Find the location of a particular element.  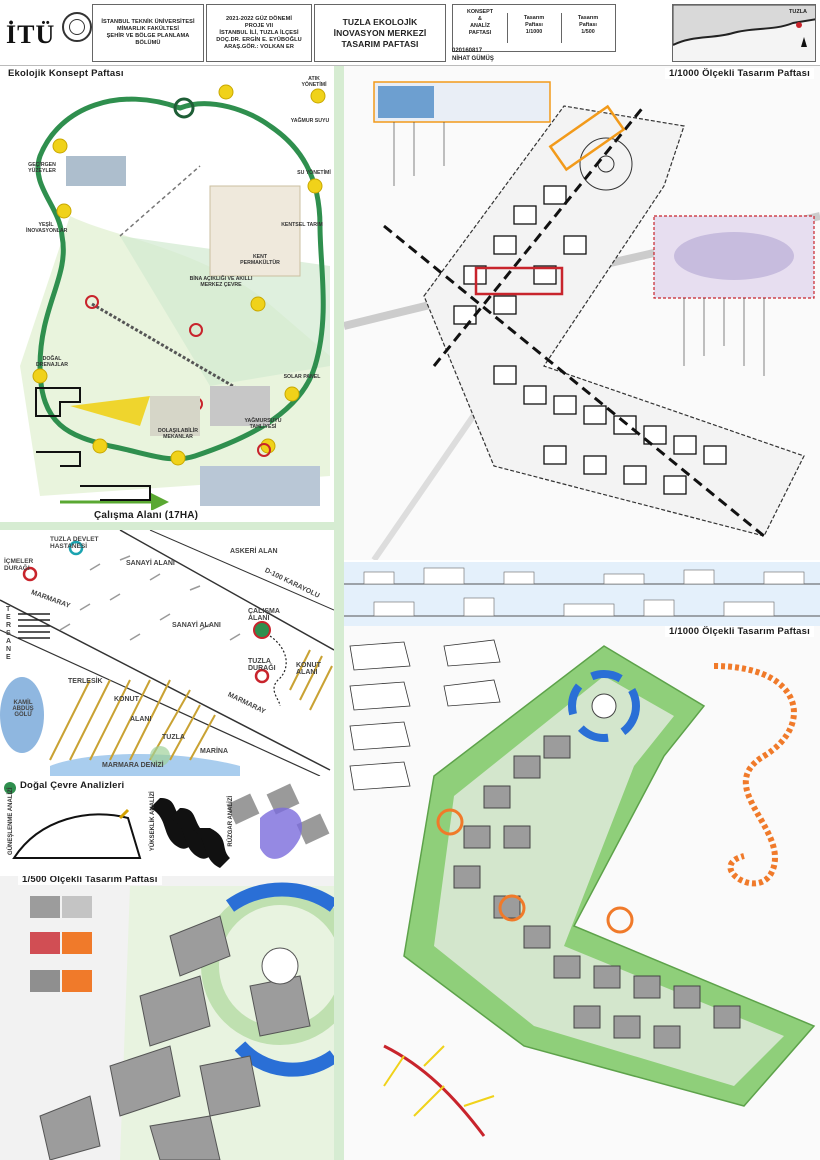

plan-500-panel: 1/500 Ölçekli Tasarım Paftası is located at coordinates (167, 1018).